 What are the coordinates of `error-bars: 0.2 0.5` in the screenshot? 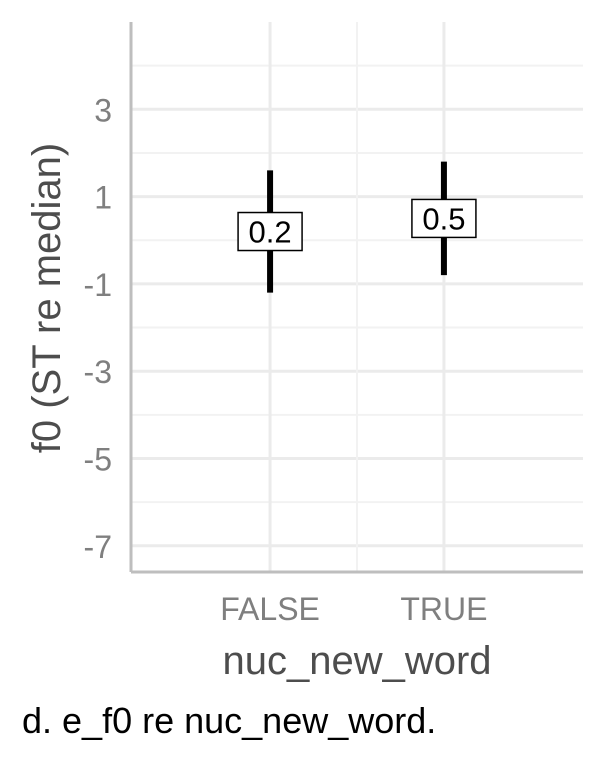 It's located at (357, 227).